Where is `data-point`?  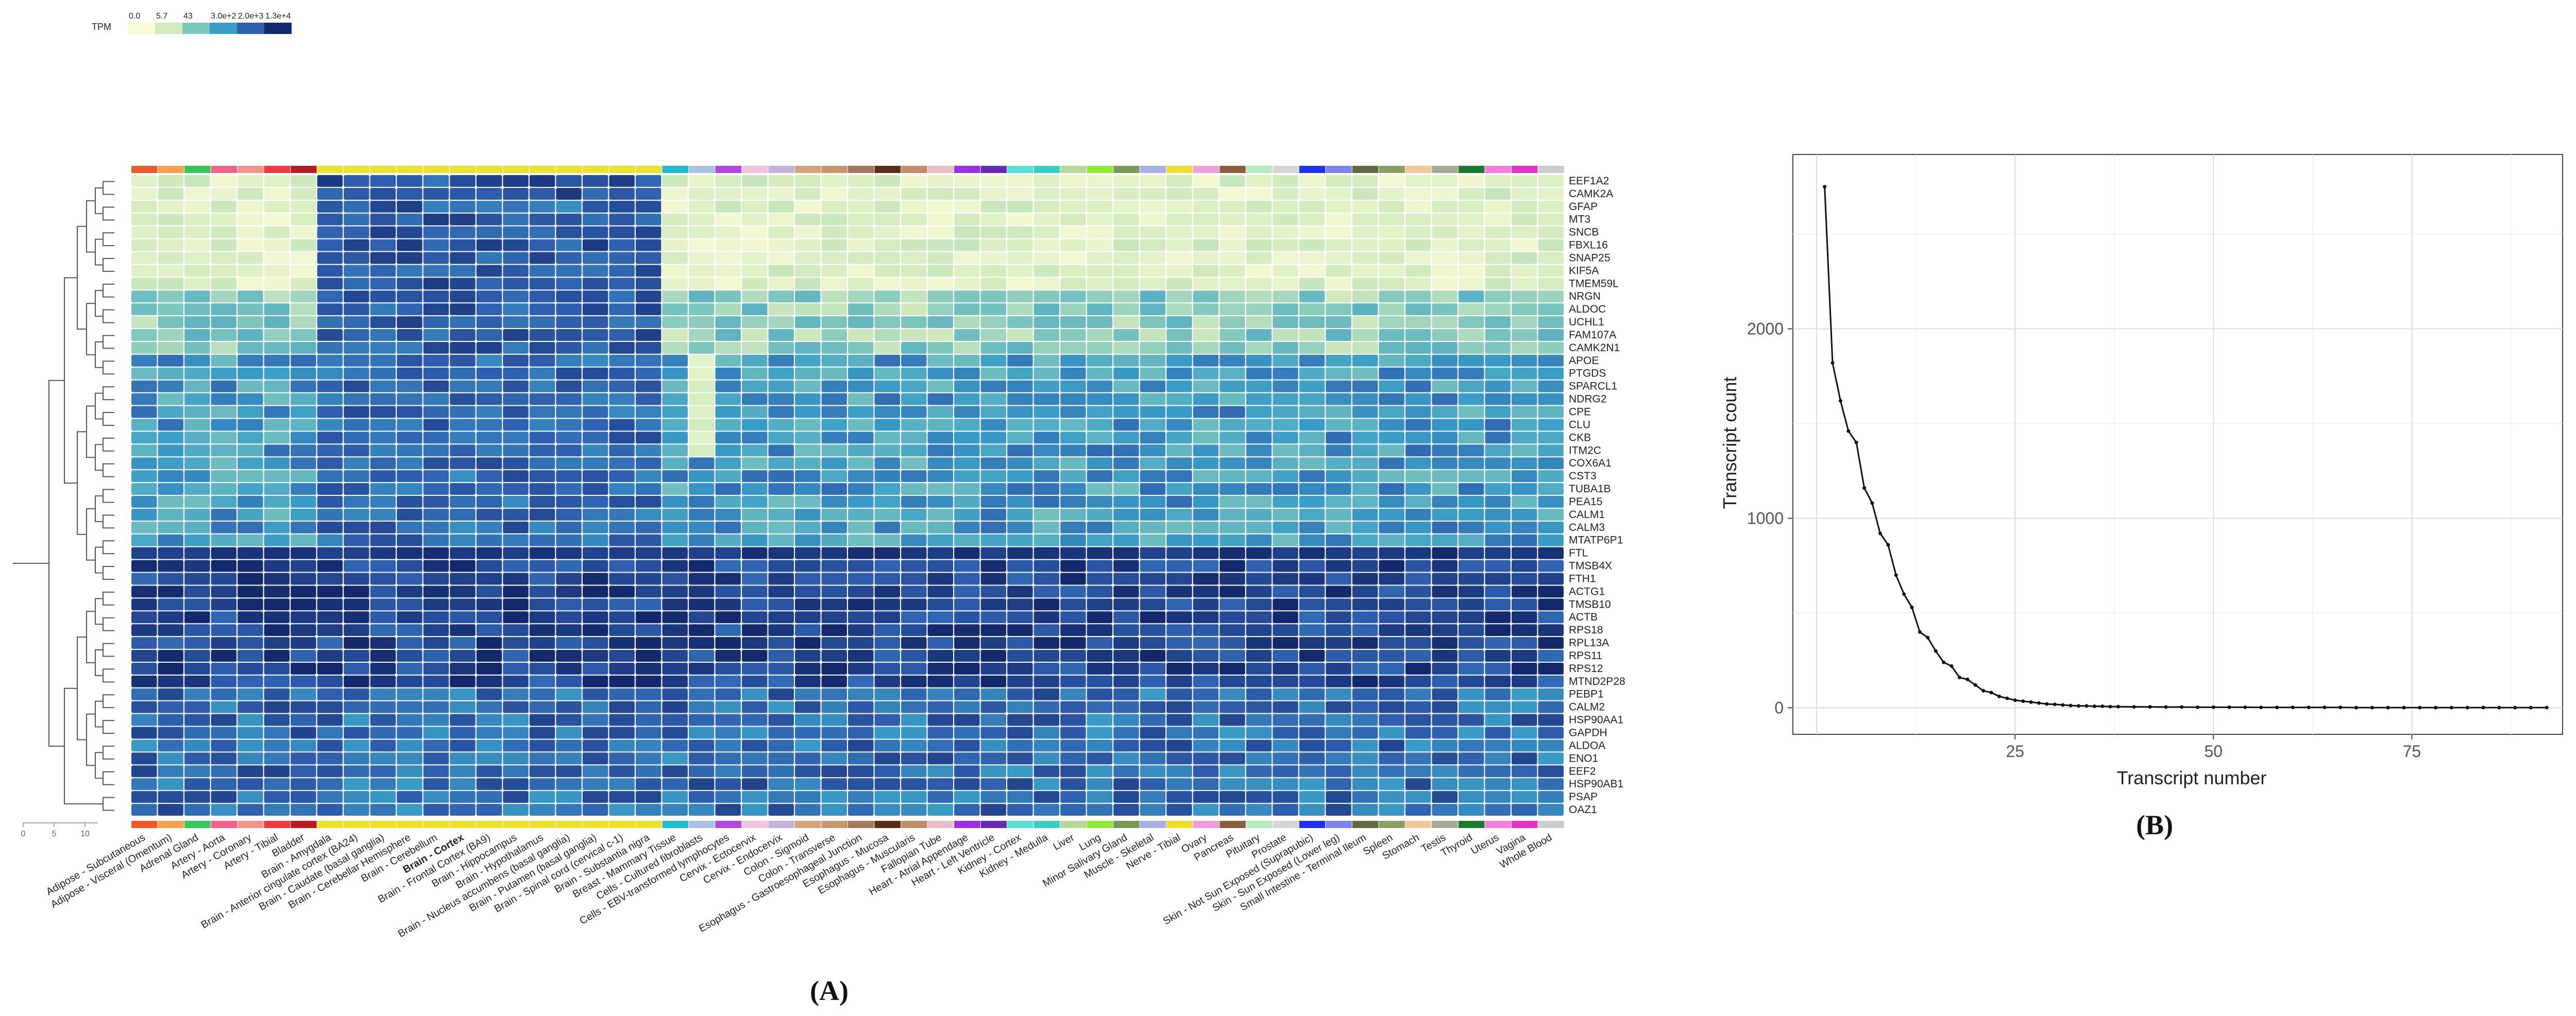 data-point is located at coordinates (2071, 706).